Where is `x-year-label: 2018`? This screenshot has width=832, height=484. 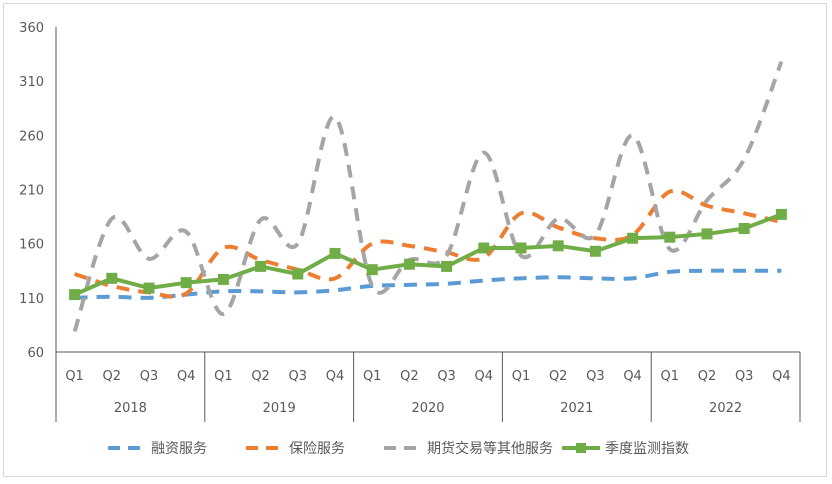 x-year-label: 2018 is located at coordinates (130, 408).